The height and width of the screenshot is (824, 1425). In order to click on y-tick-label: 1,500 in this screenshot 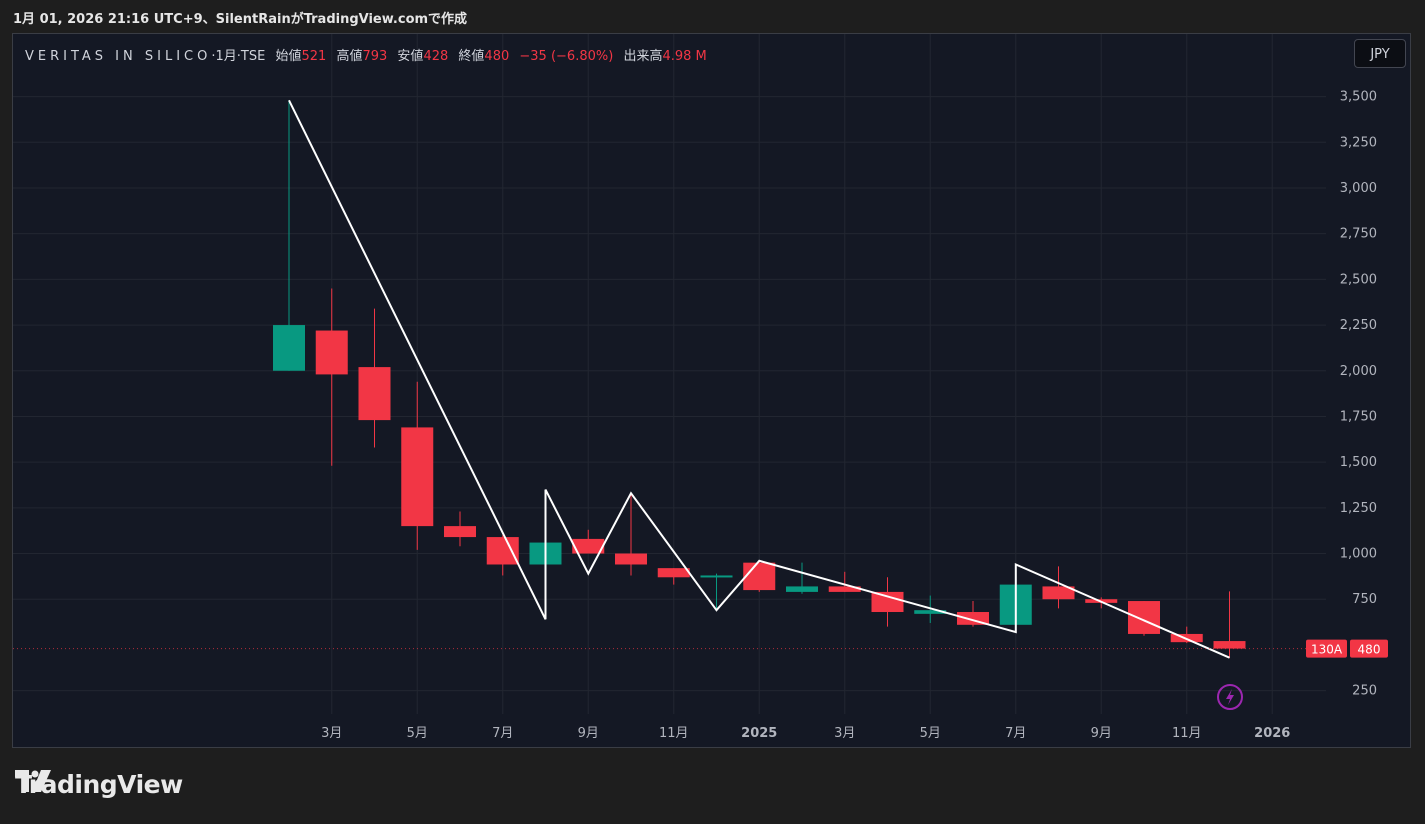, I will do `click(1358, 462)`.